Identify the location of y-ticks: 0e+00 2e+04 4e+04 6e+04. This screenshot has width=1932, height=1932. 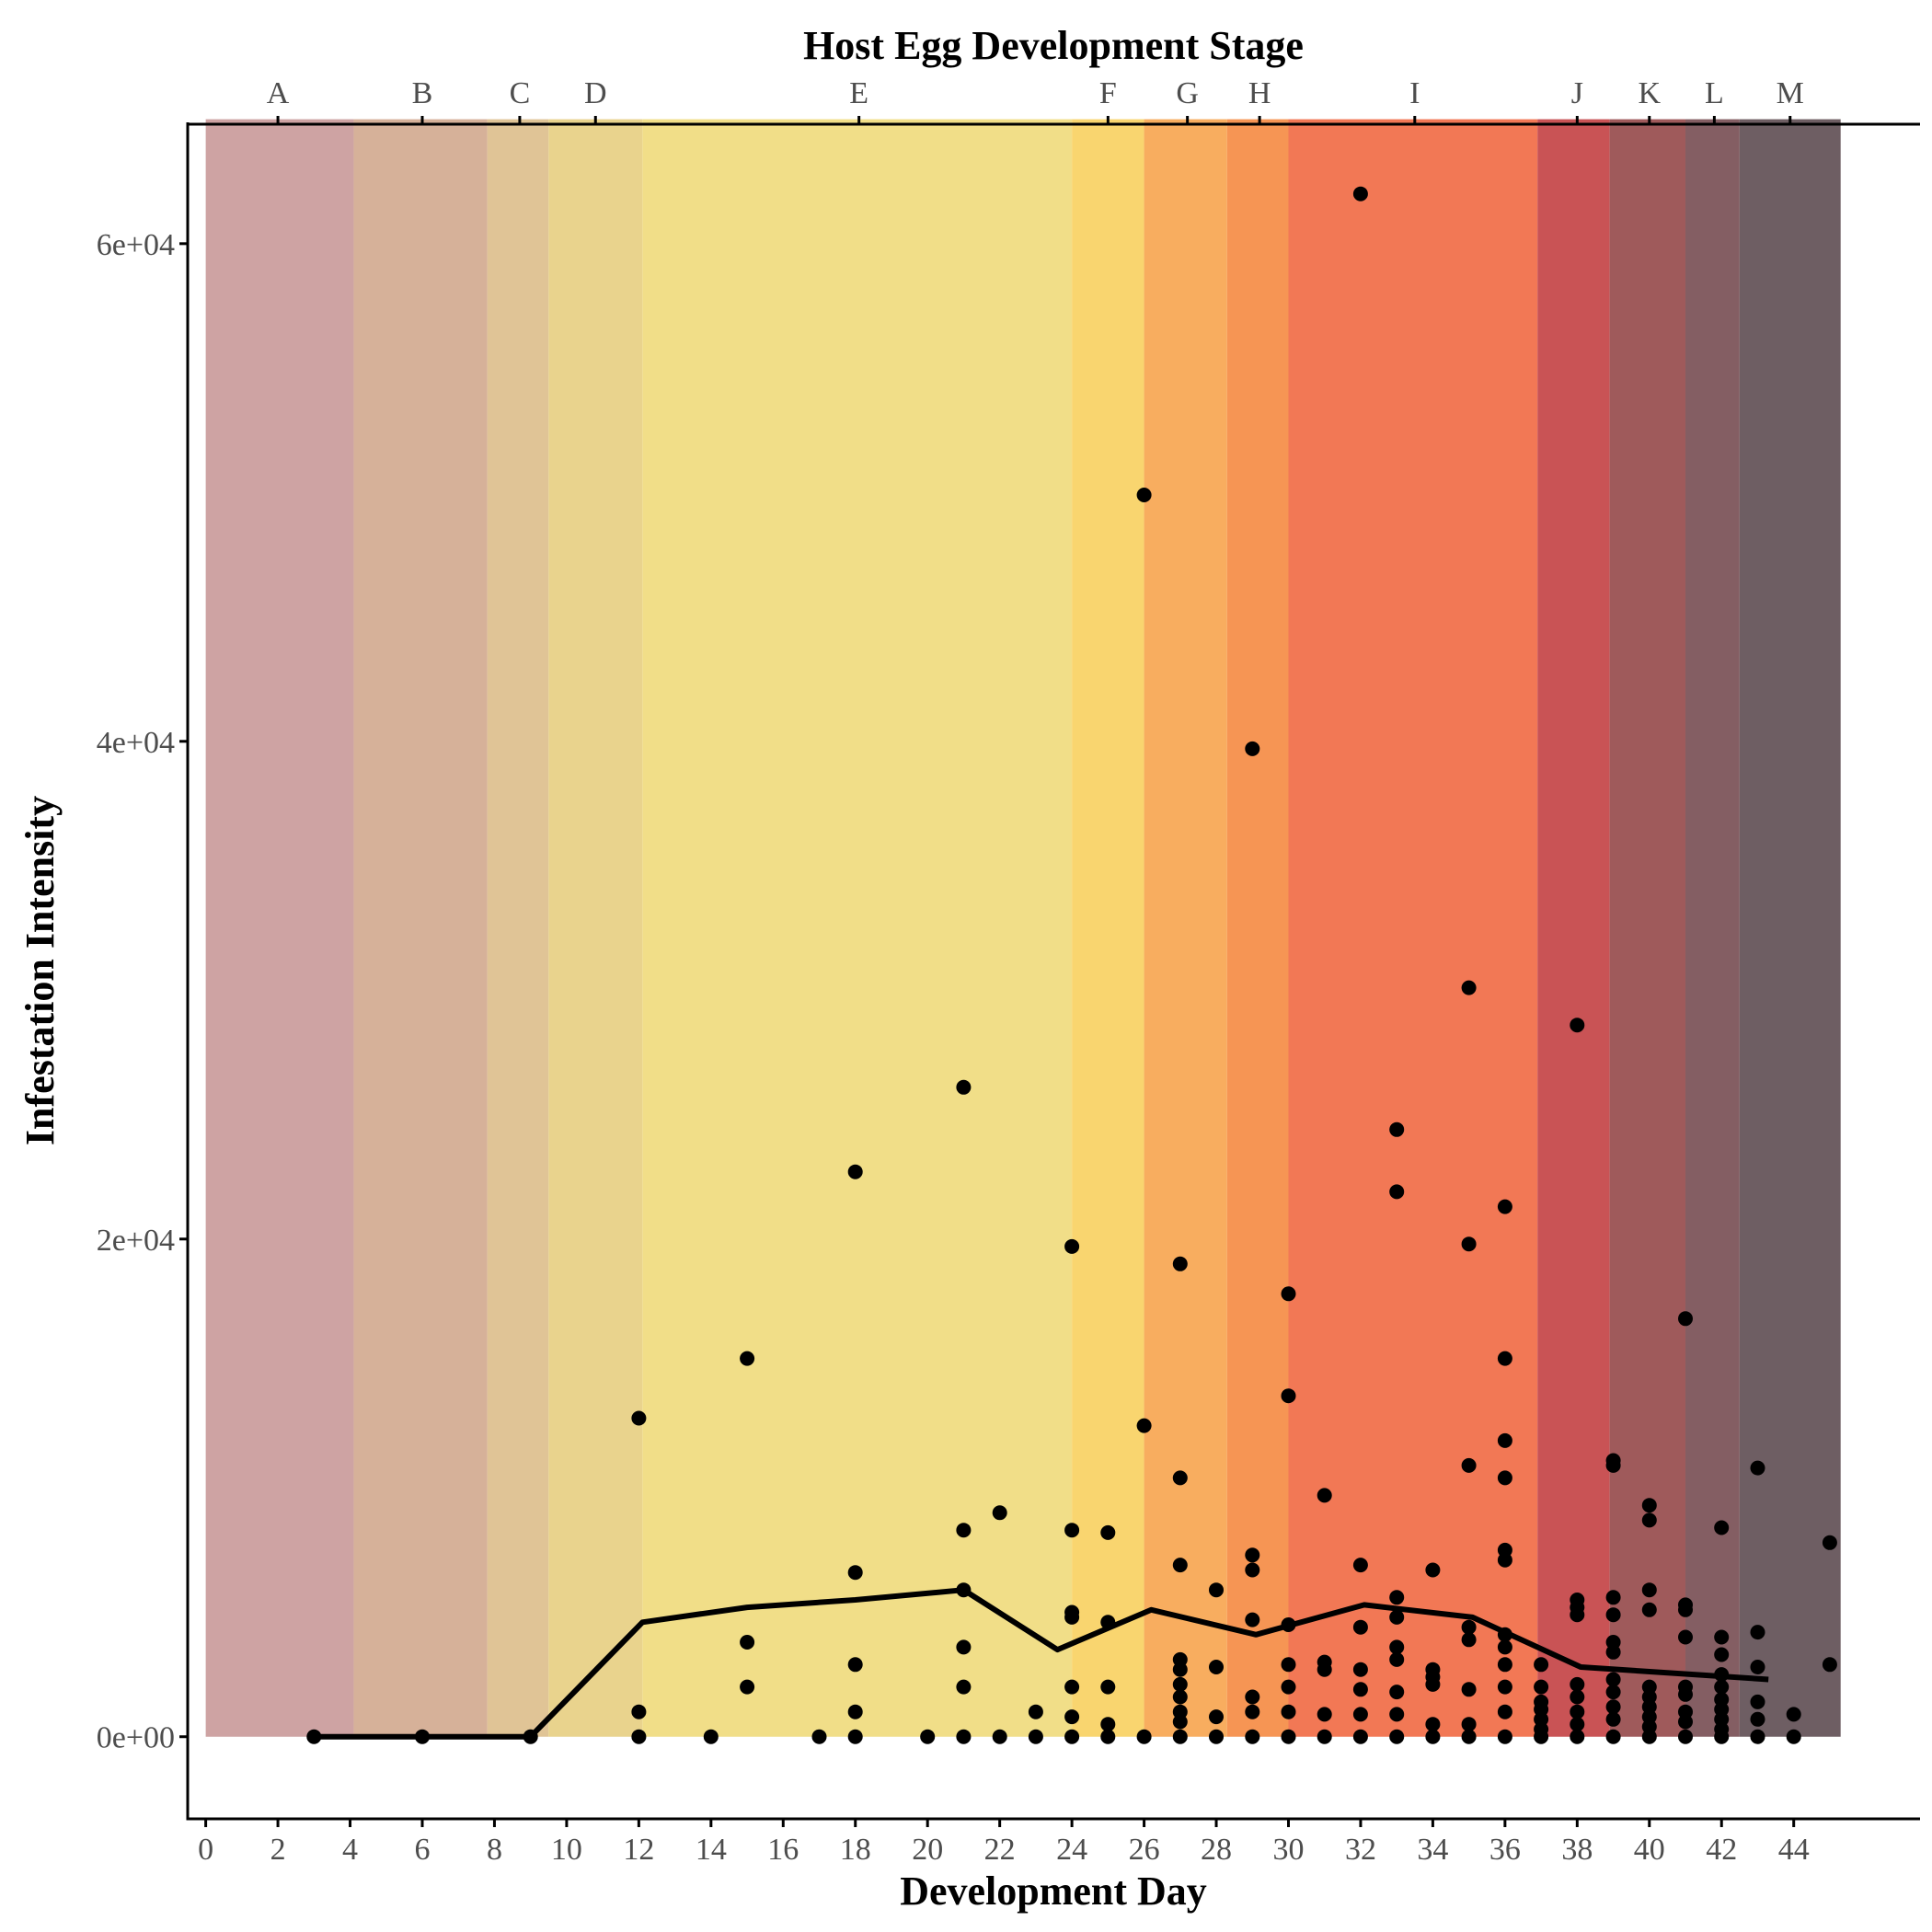
(142, 991).